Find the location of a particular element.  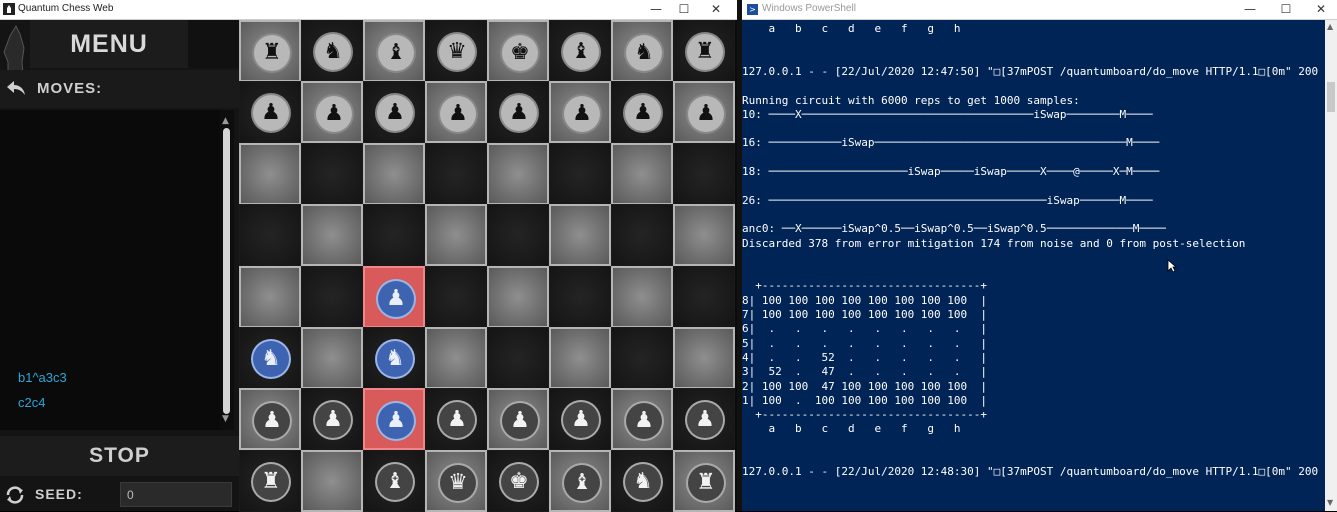

square-e5 is located at coordinates (518, 235).